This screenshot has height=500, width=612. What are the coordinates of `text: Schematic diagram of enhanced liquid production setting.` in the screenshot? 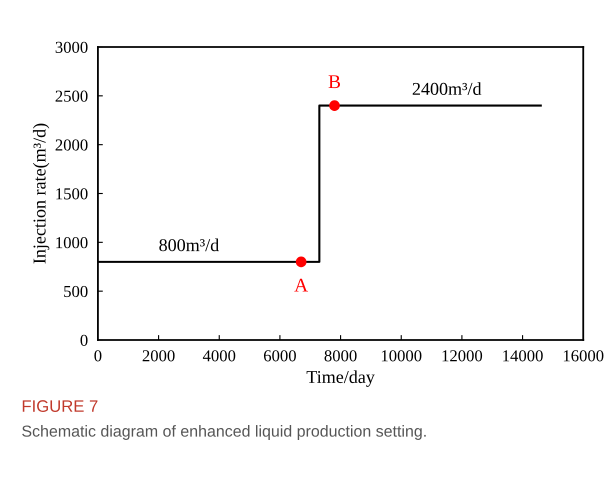 It's located at (224, 432).